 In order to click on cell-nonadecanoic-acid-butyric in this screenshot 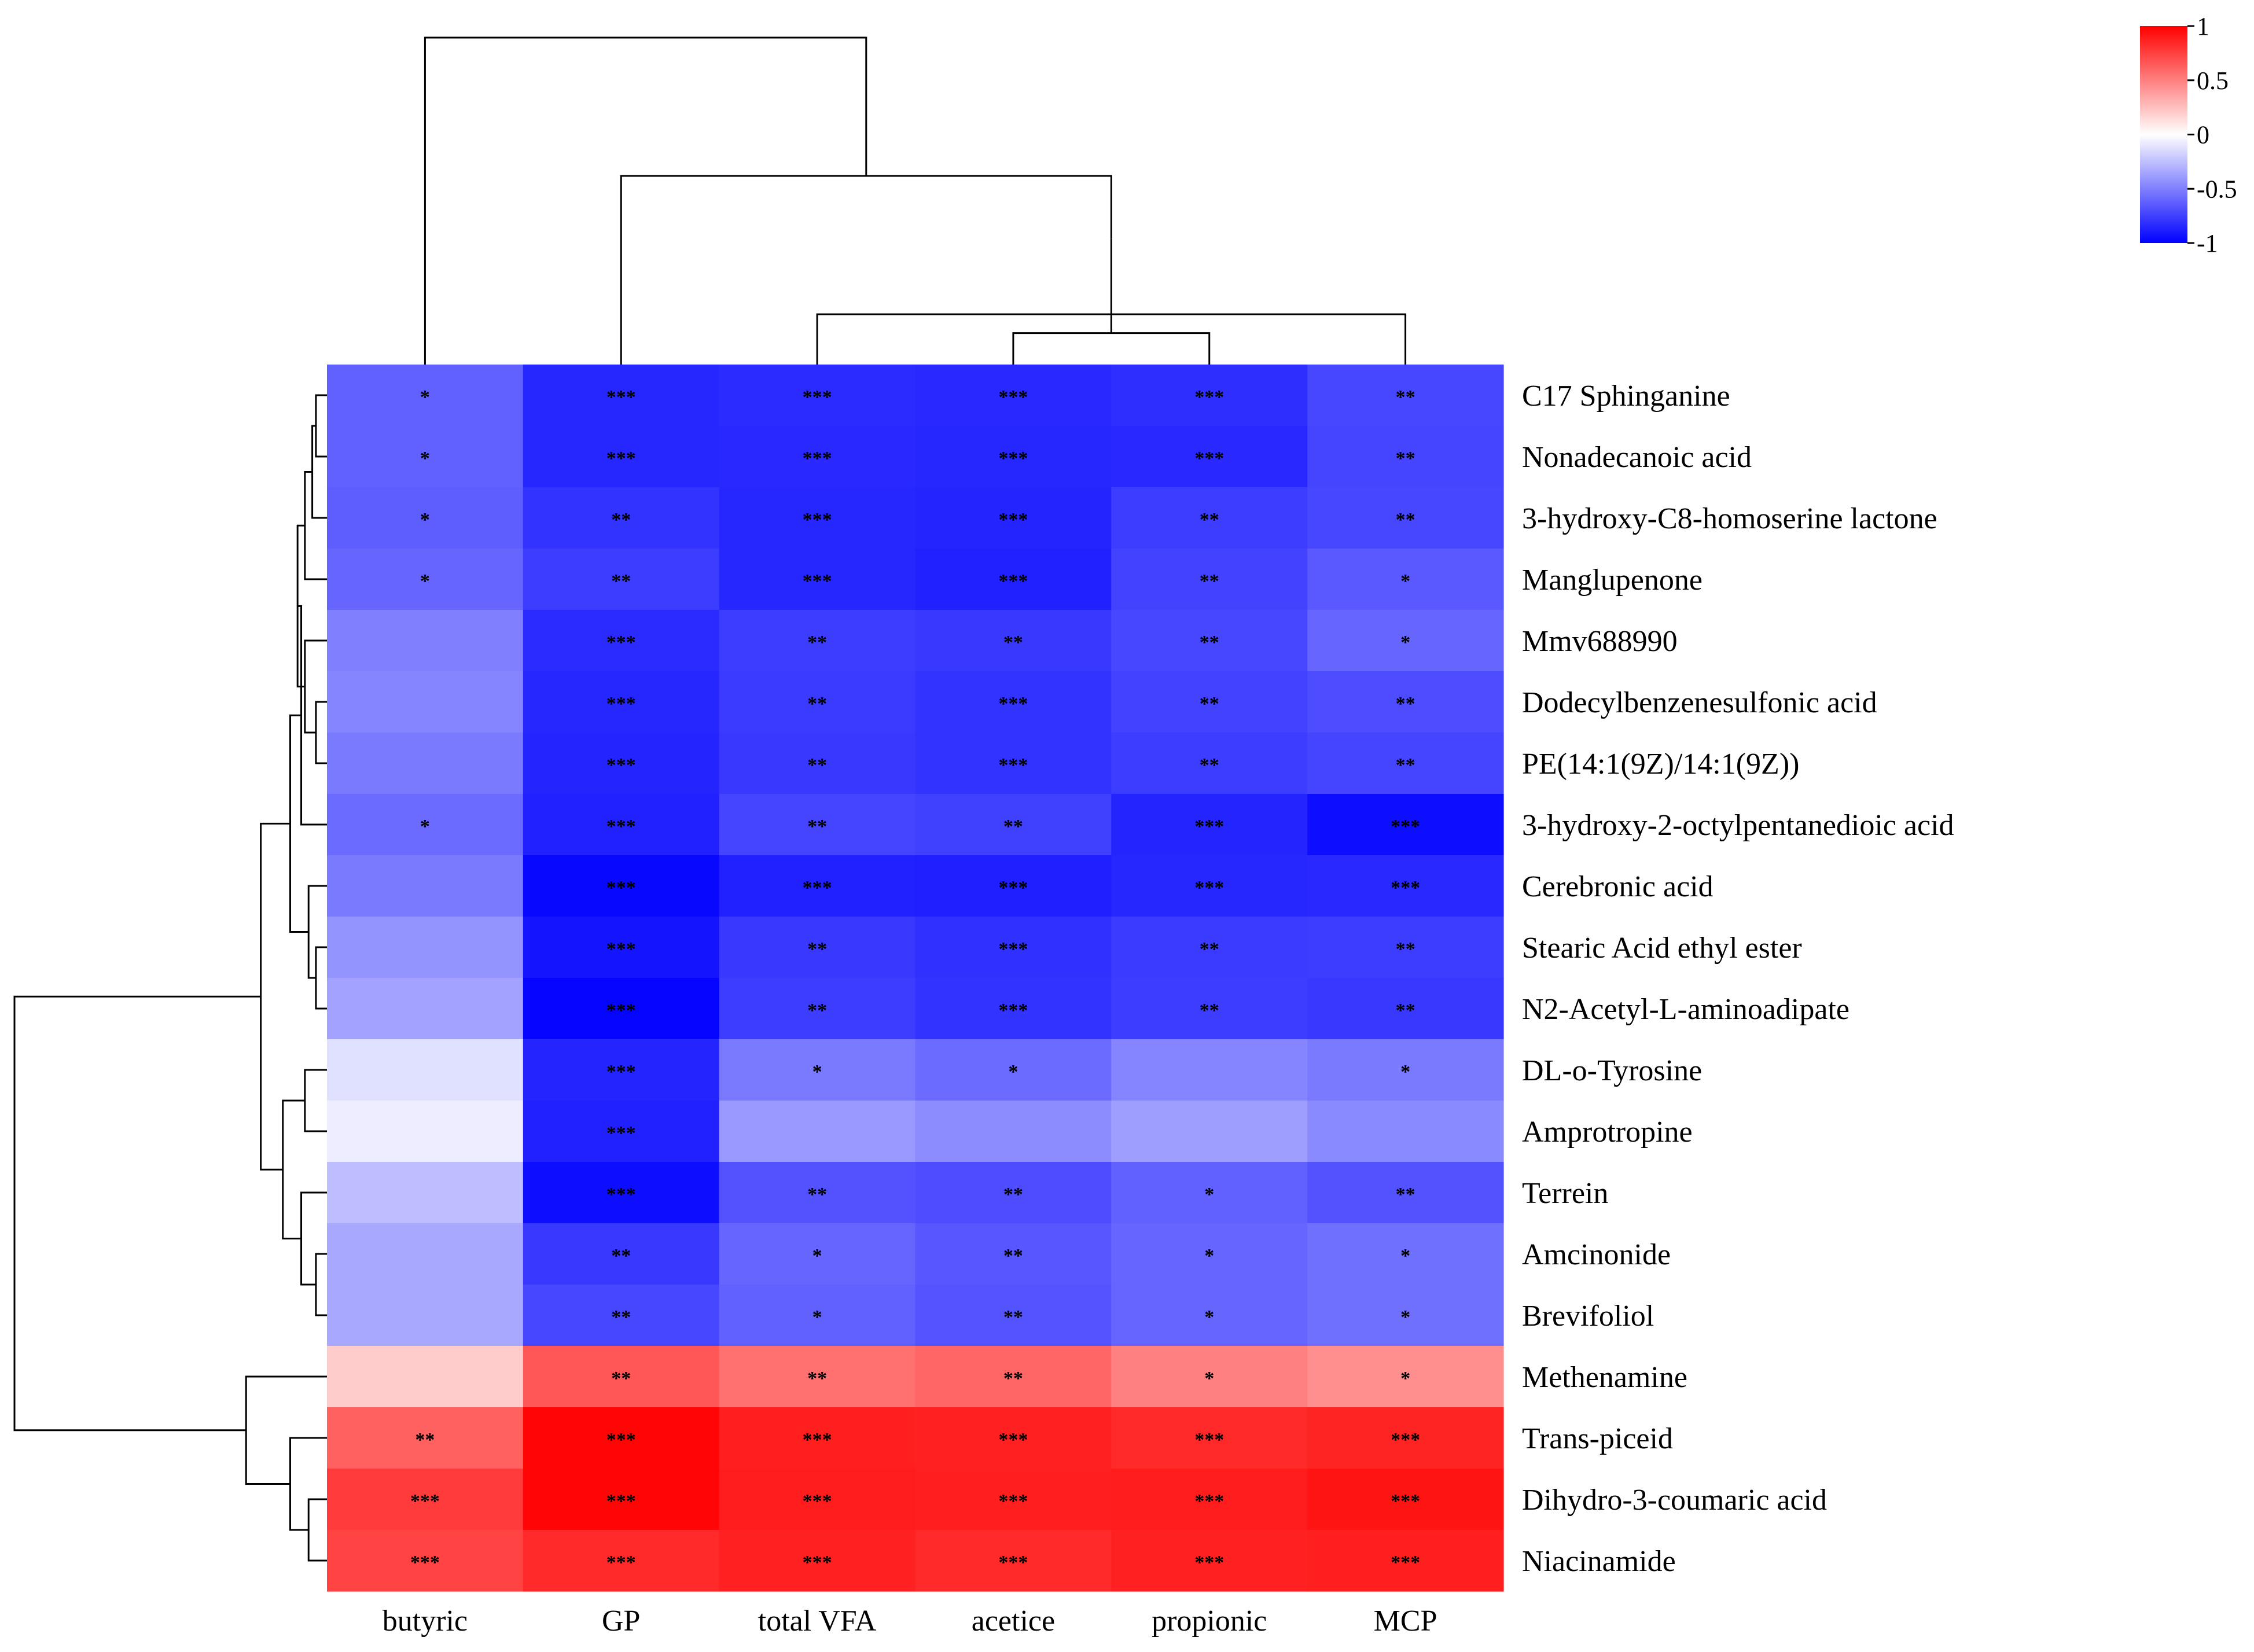, I will do `click(426, 457)`.